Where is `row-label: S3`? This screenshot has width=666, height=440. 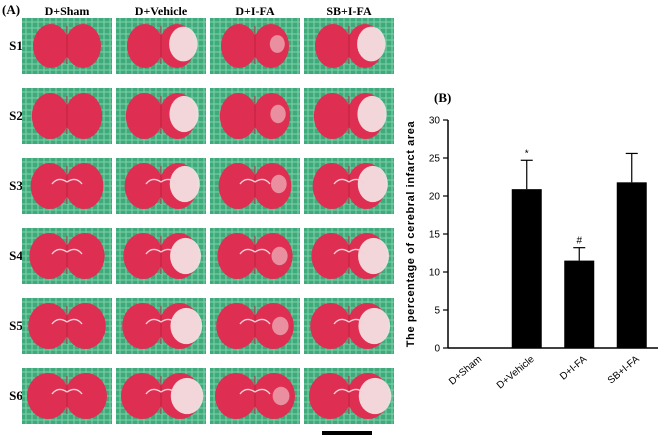 row-label: S3 is located at coordinates (16, 185).